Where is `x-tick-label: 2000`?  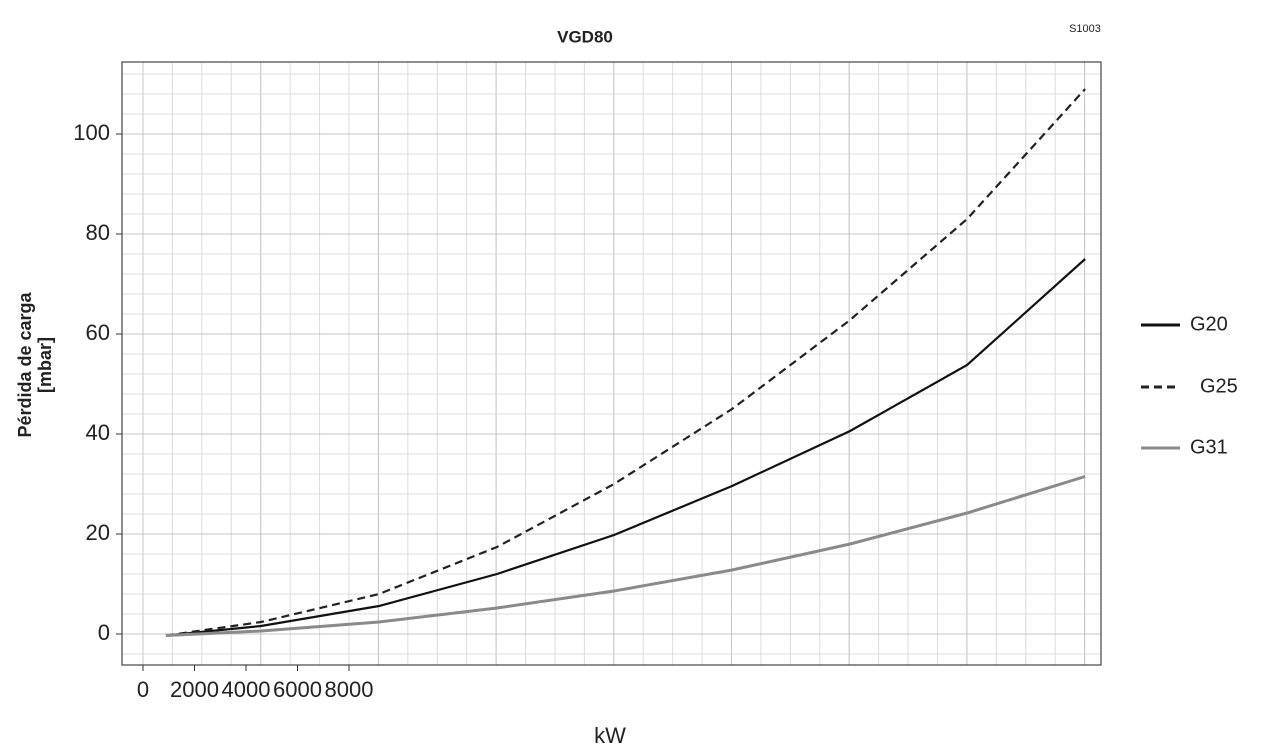 x-tick-label: 2000 is located at coordinates (194, 689).